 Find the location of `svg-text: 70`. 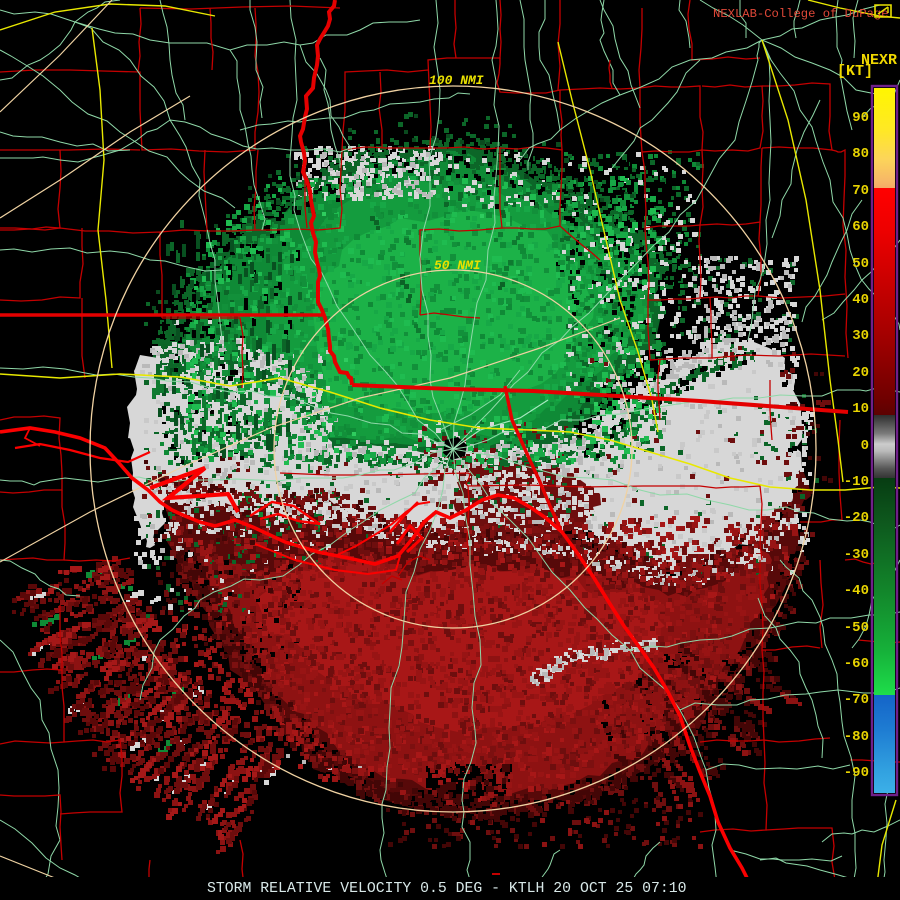

svg-text: 70 is located at coordinates (860, 191).